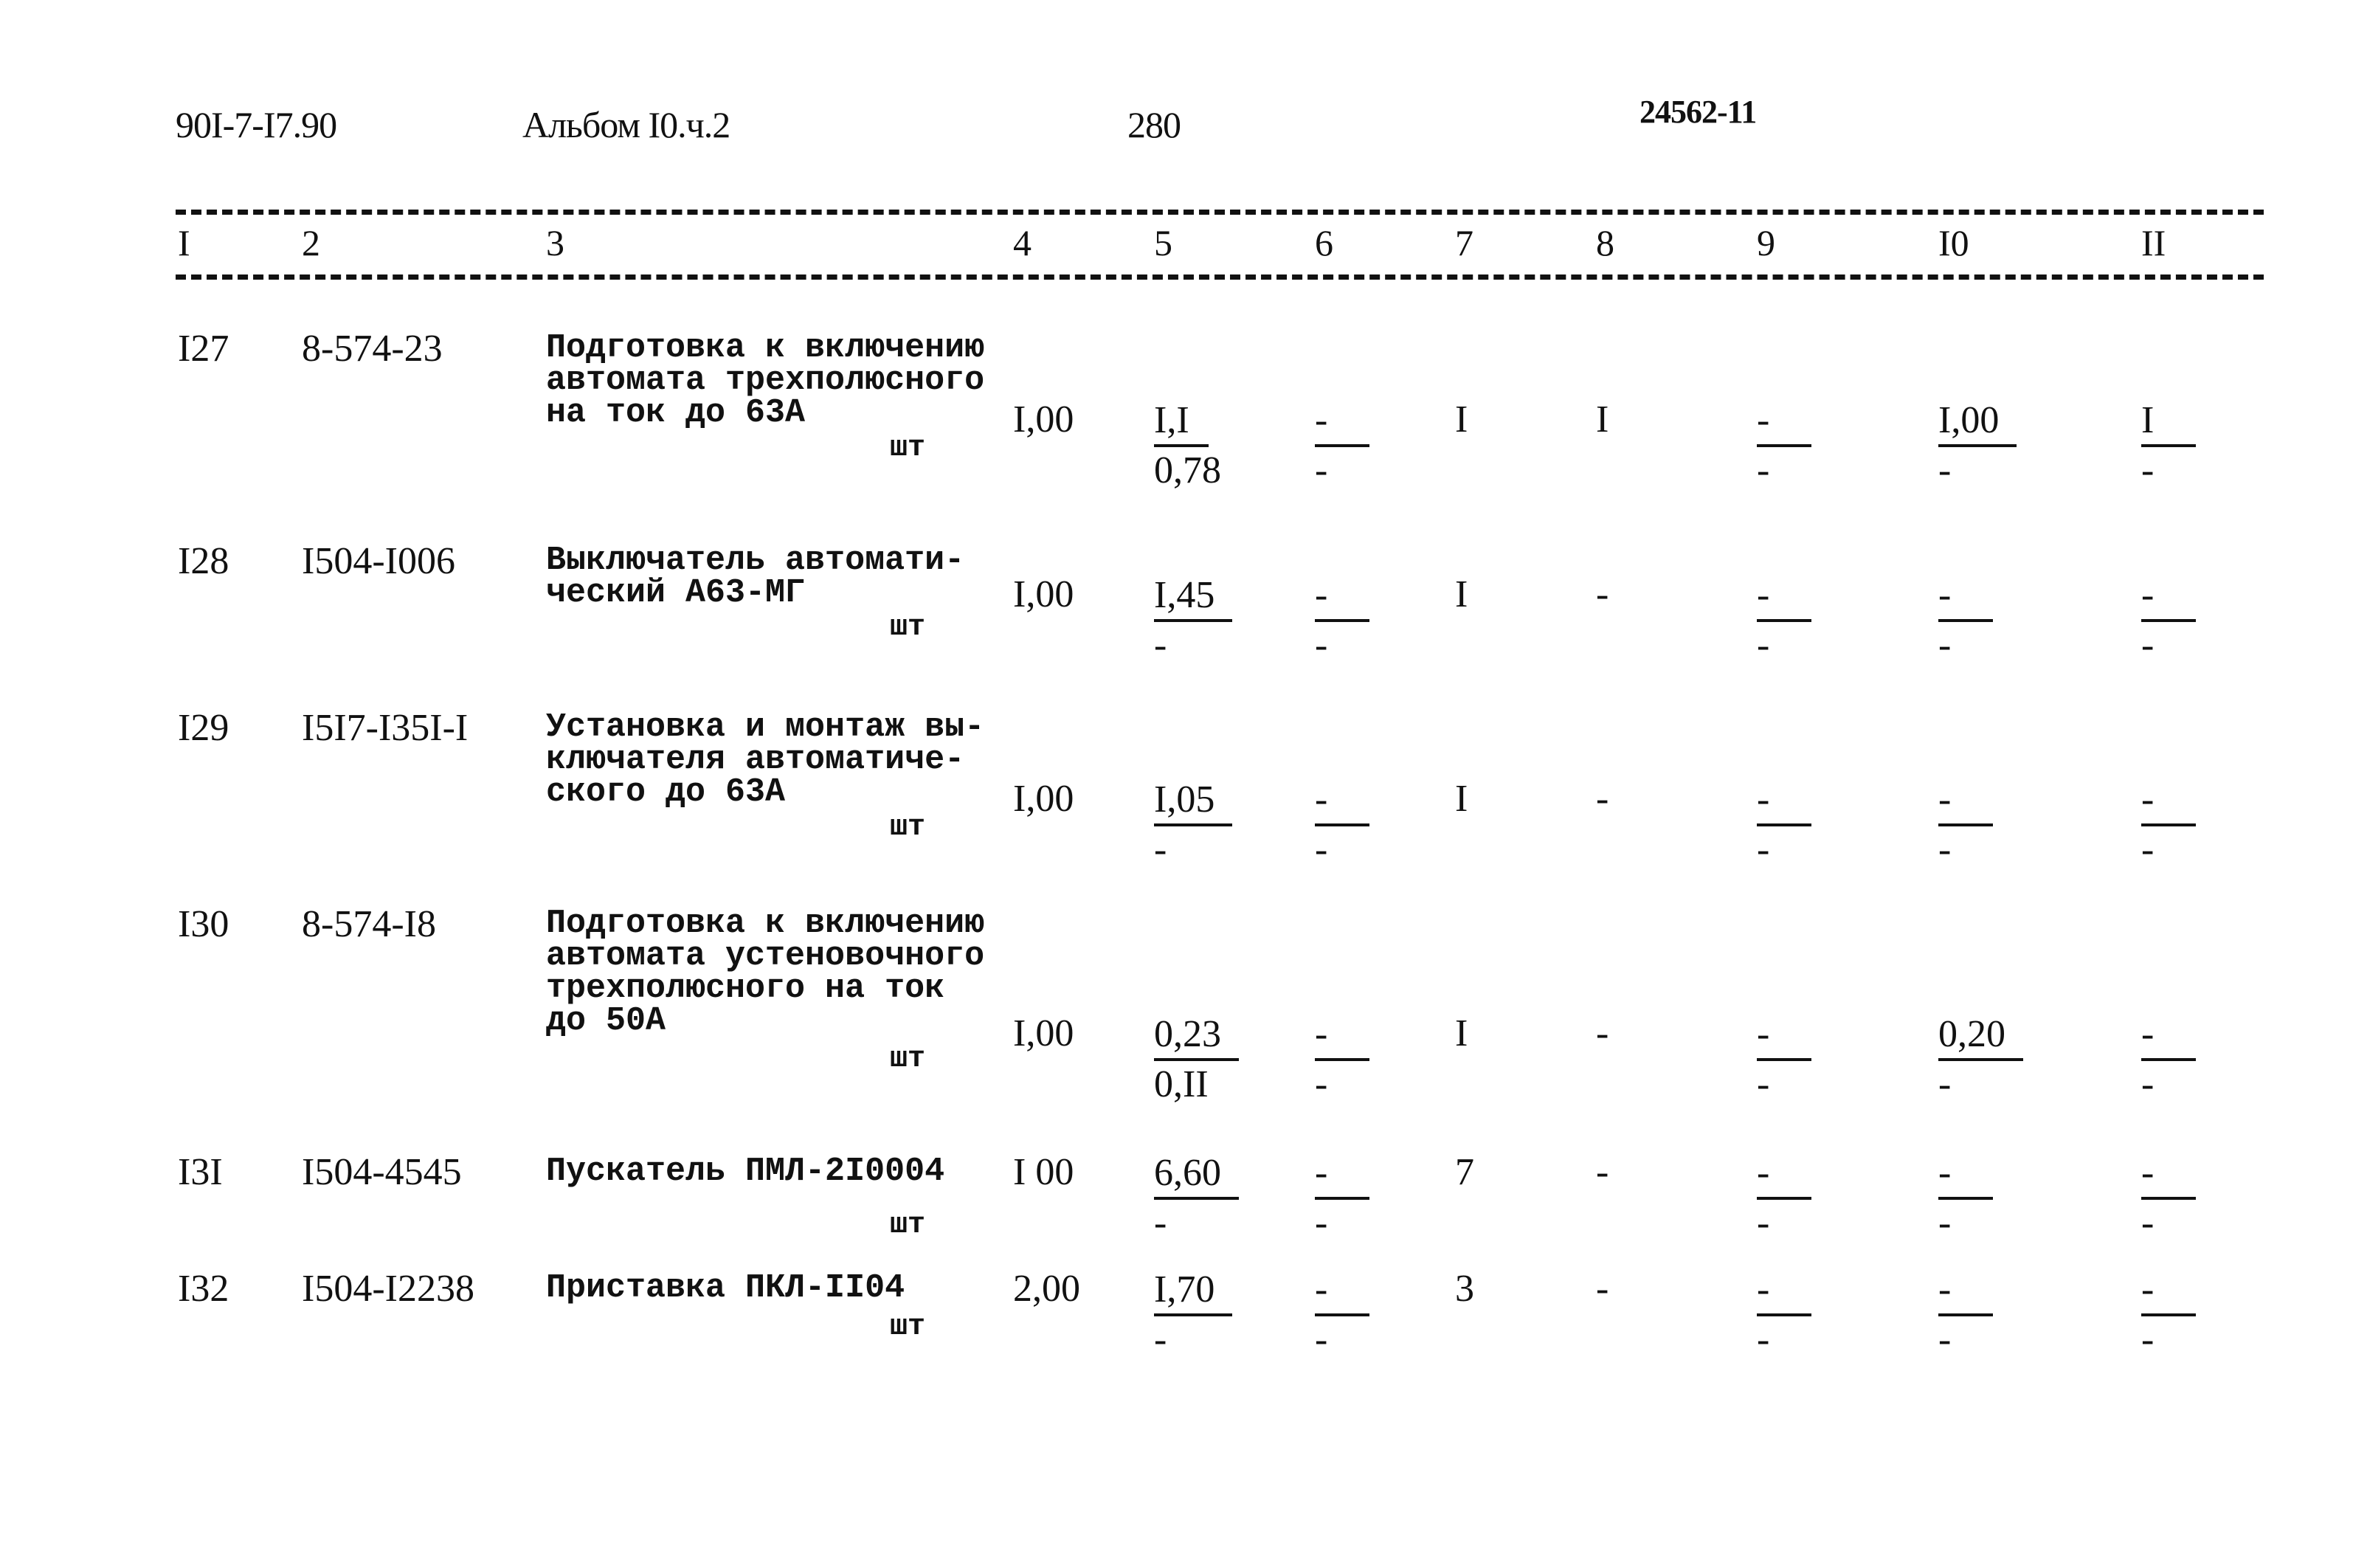 Image resolution: width=2353 pixels, height=1568 pixels. I want to click on fraction-cell-c5: 0,23 0,II, so click(1196, 1059).